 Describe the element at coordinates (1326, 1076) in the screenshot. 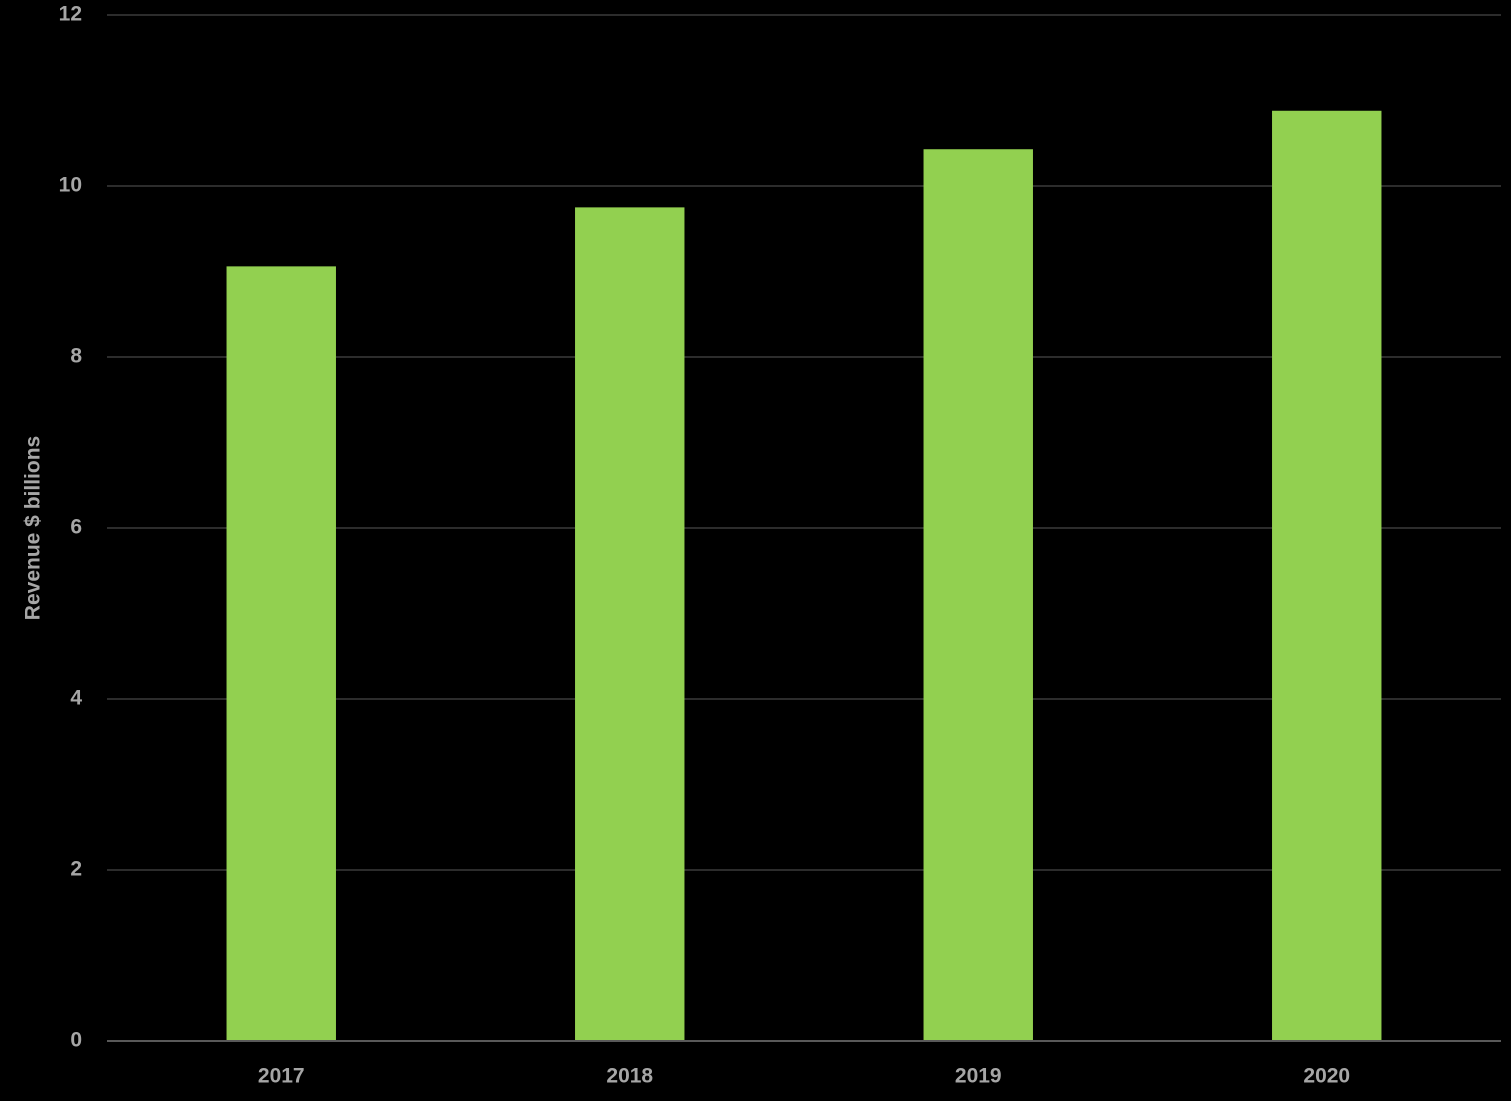

I see `x-tick-label: 2020` at that location.